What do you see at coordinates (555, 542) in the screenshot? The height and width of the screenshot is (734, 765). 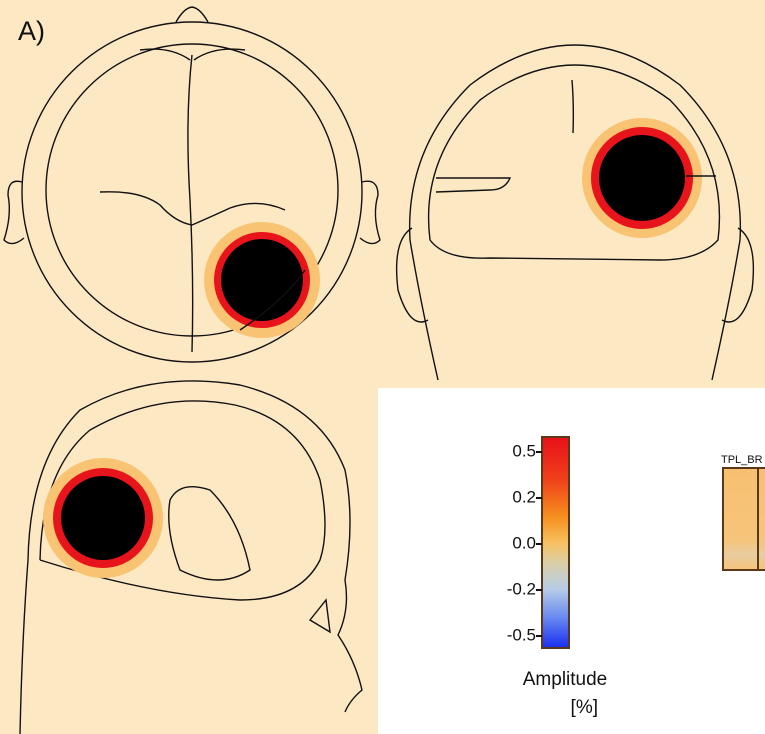 I see `colorbar` at bounding box center [555, 542].